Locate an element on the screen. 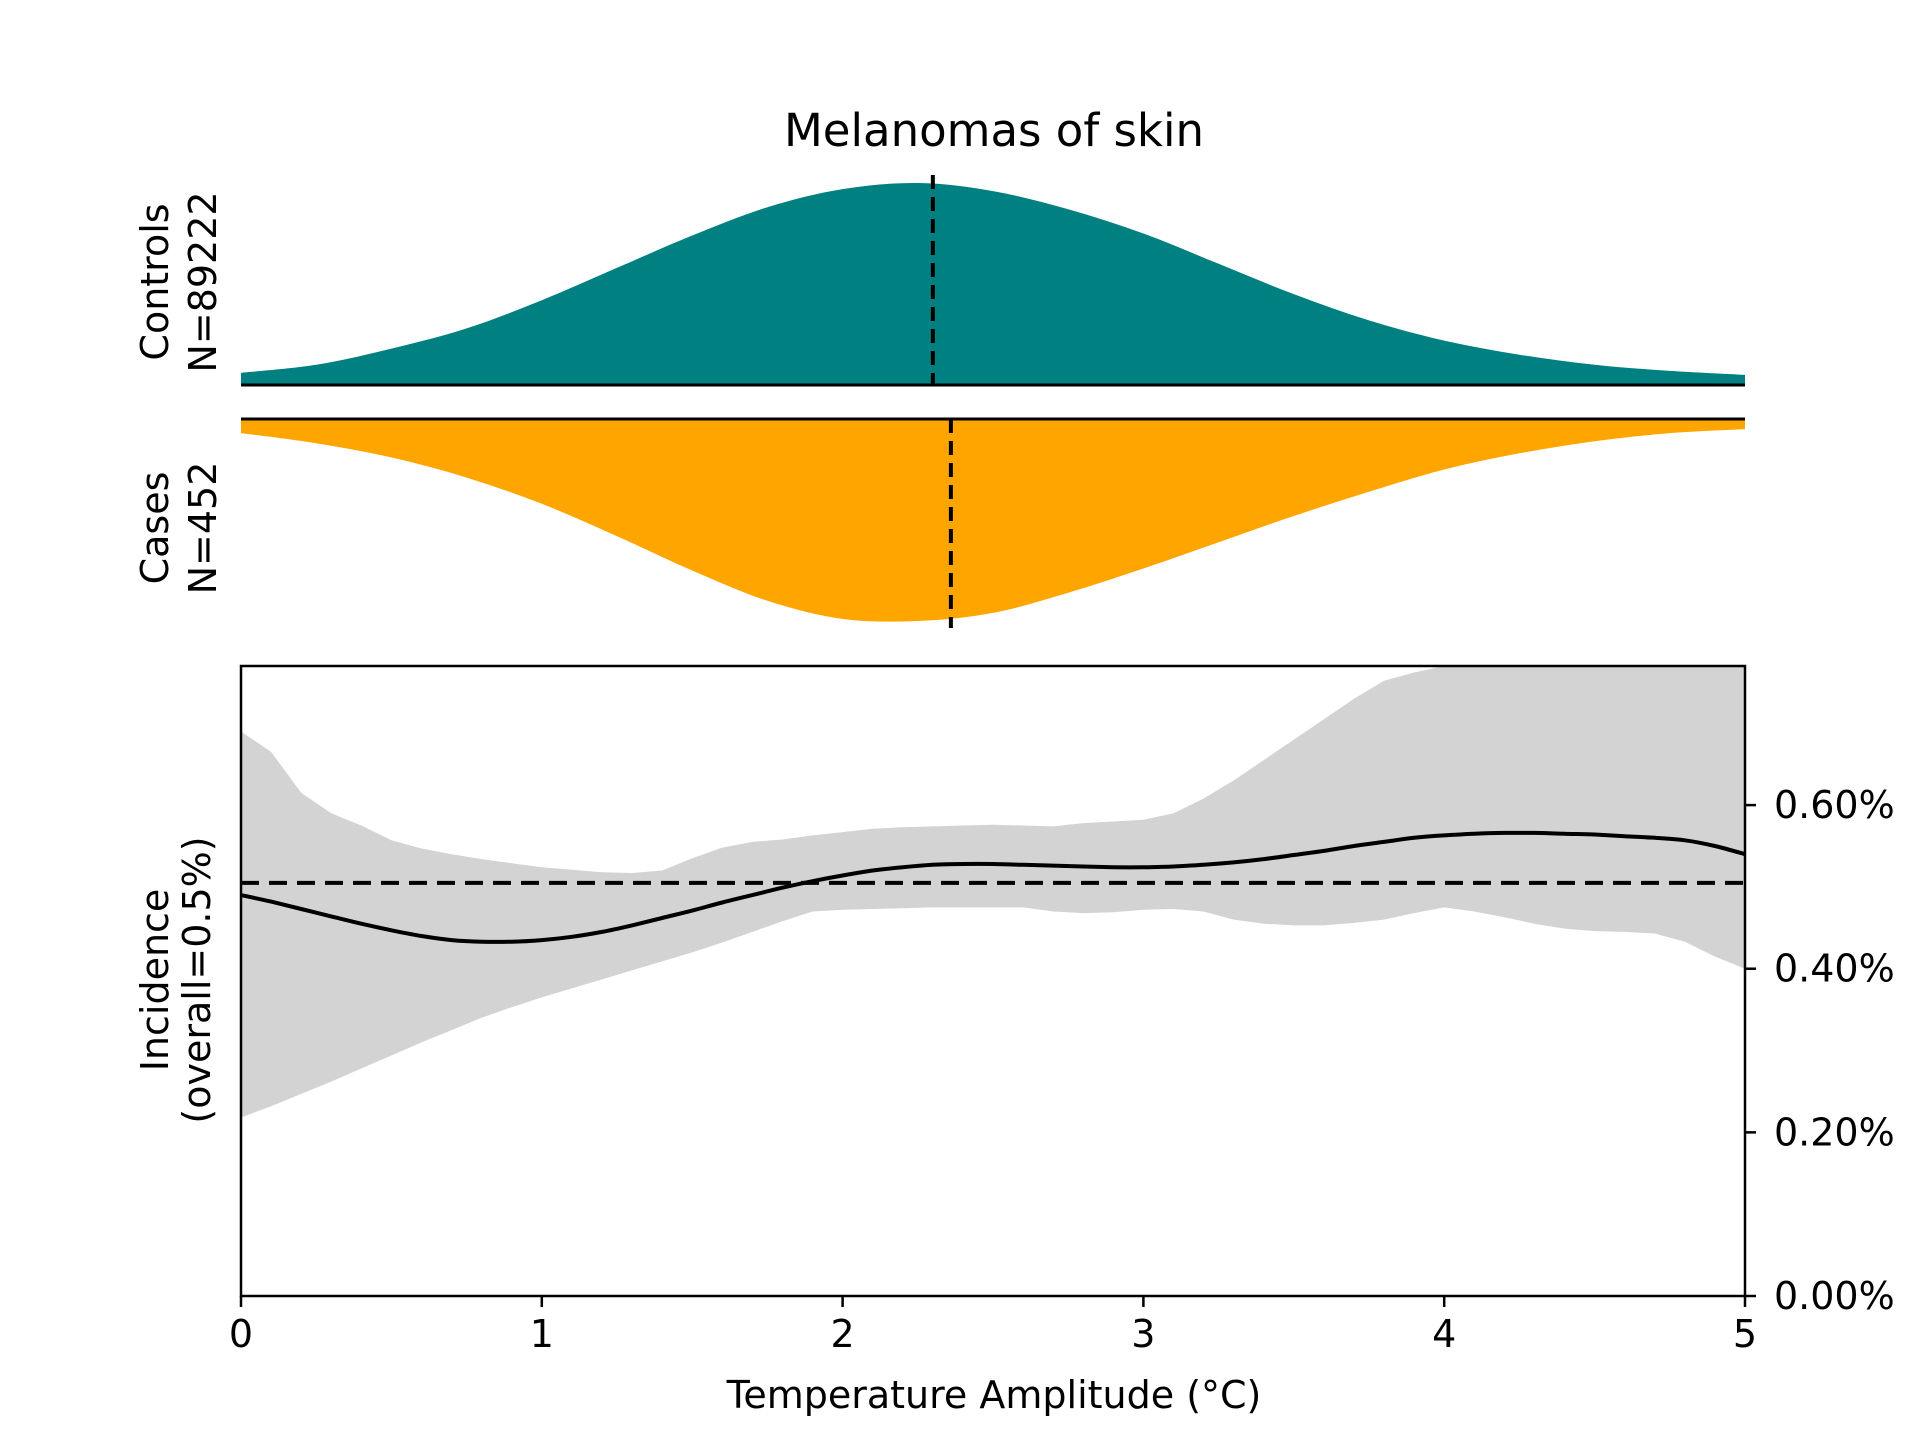 This screenshot has height=1440, width=1920. x-tick-label: 1 is located at coordinates (542, 1334).